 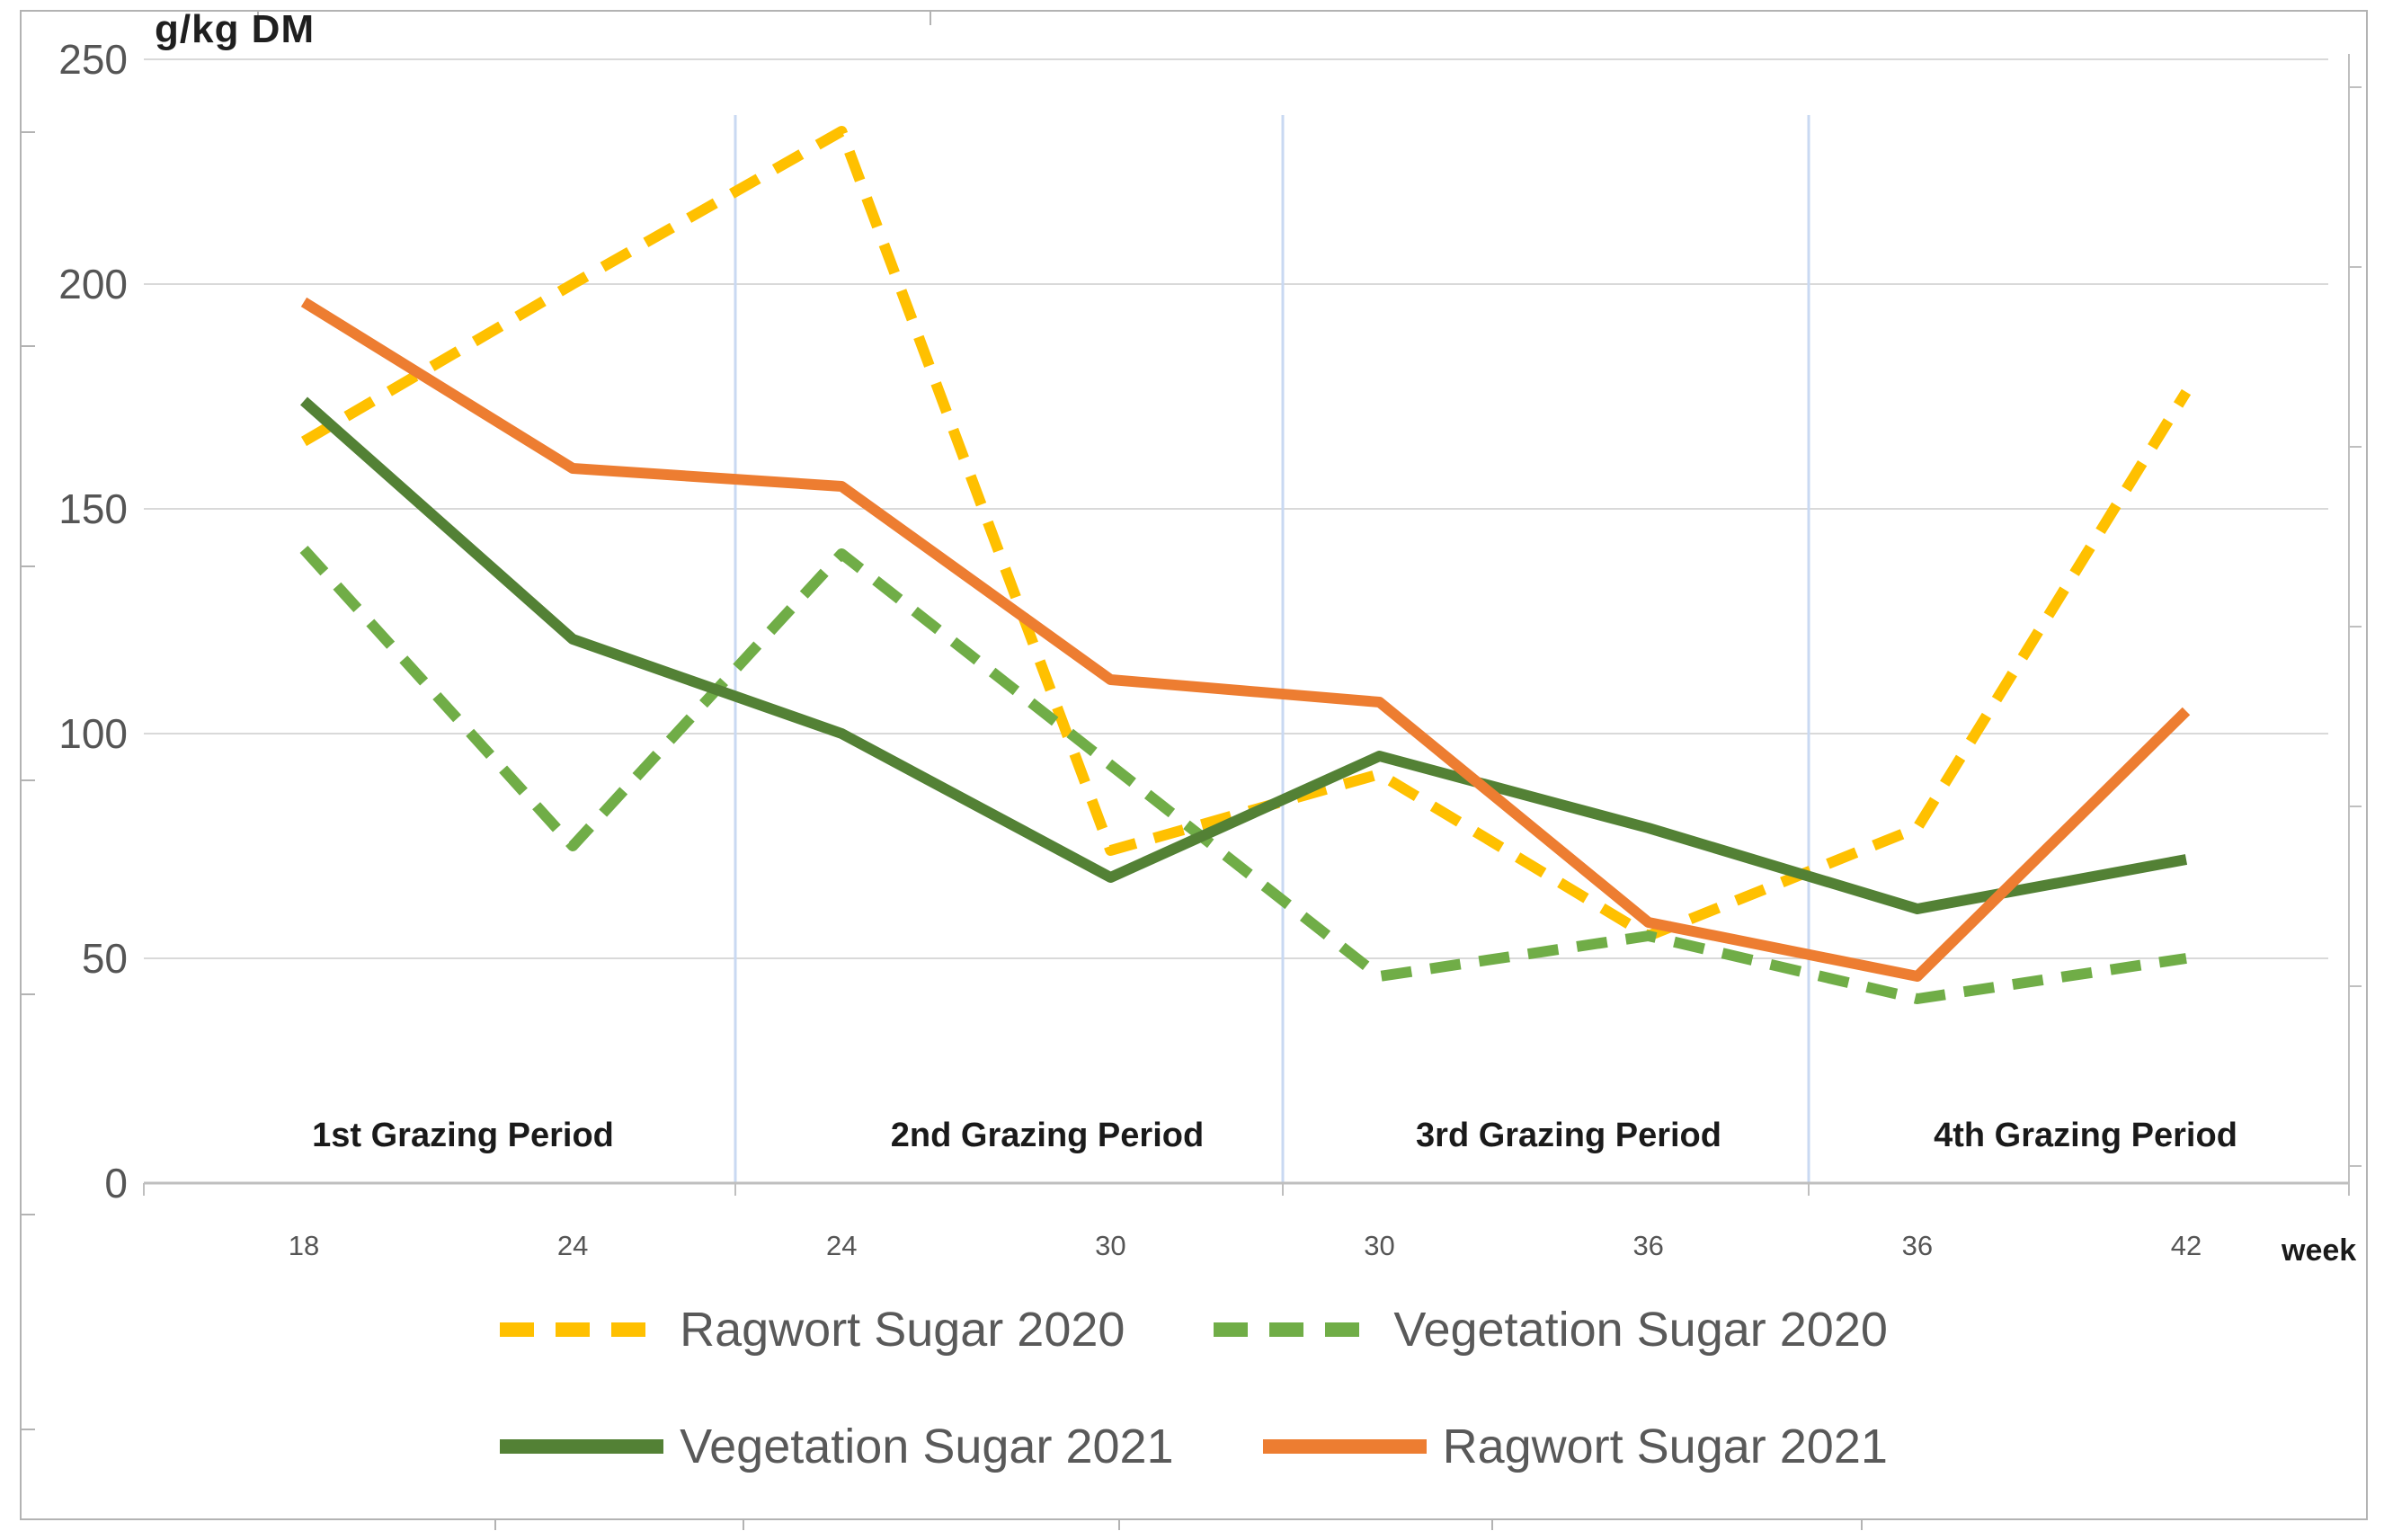 What do you see at coordinates (2319, 1250) in the screenshot?
I see `x-axis-unit-label: week` at bounding box center [2319, 1250].